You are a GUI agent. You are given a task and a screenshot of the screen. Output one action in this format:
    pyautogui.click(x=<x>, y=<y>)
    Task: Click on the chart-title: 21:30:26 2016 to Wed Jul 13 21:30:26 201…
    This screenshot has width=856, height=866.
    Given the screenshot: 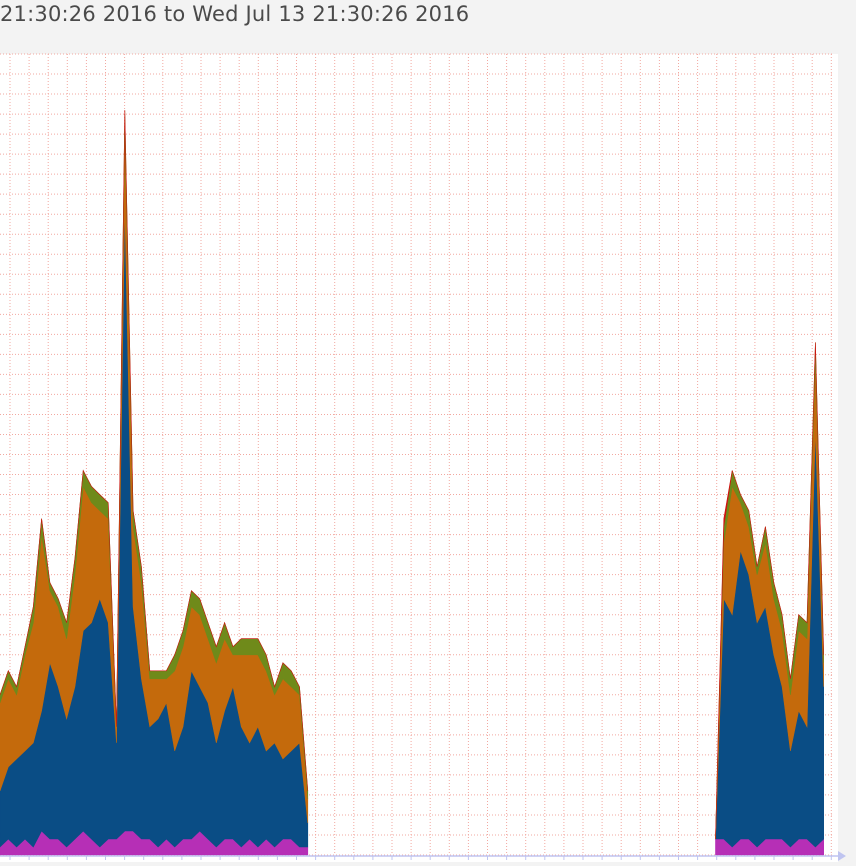 What is the action you would take?
    pyautogui.click(x=235, y=14)
    